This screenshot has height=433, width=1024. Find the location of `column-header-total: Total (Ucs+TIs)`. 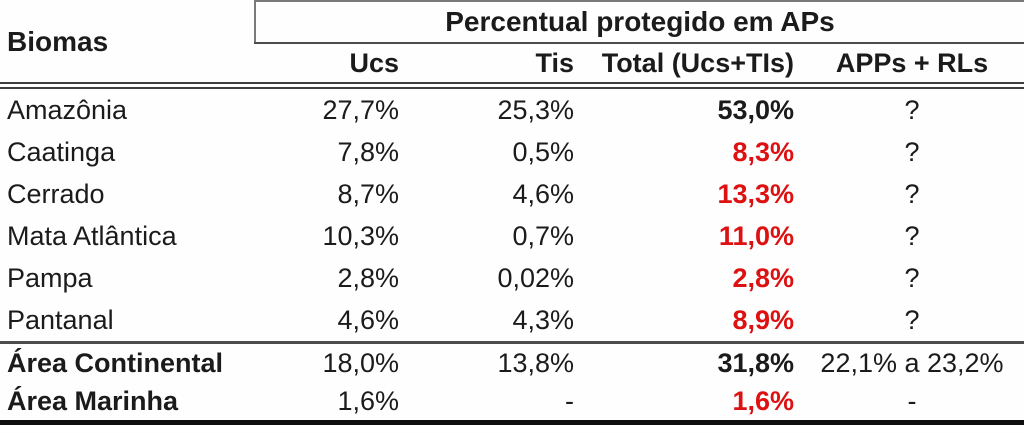

column-header-total: Total (Ucs+TIs) is located at coordinates (690, 66).